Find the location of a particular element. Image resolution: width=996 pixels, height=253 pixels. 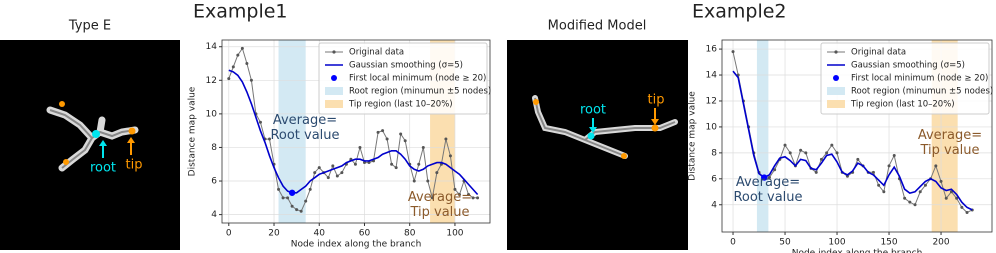

x-tick-label: 200 is located at coordinates (940, 243).